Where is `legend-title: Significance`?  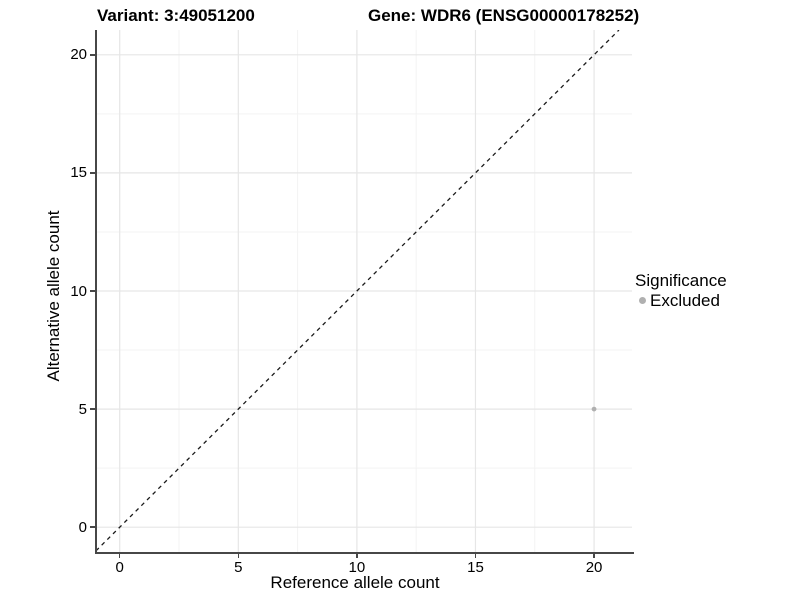
legend-title: Significance is located at coordinates (681, 280).